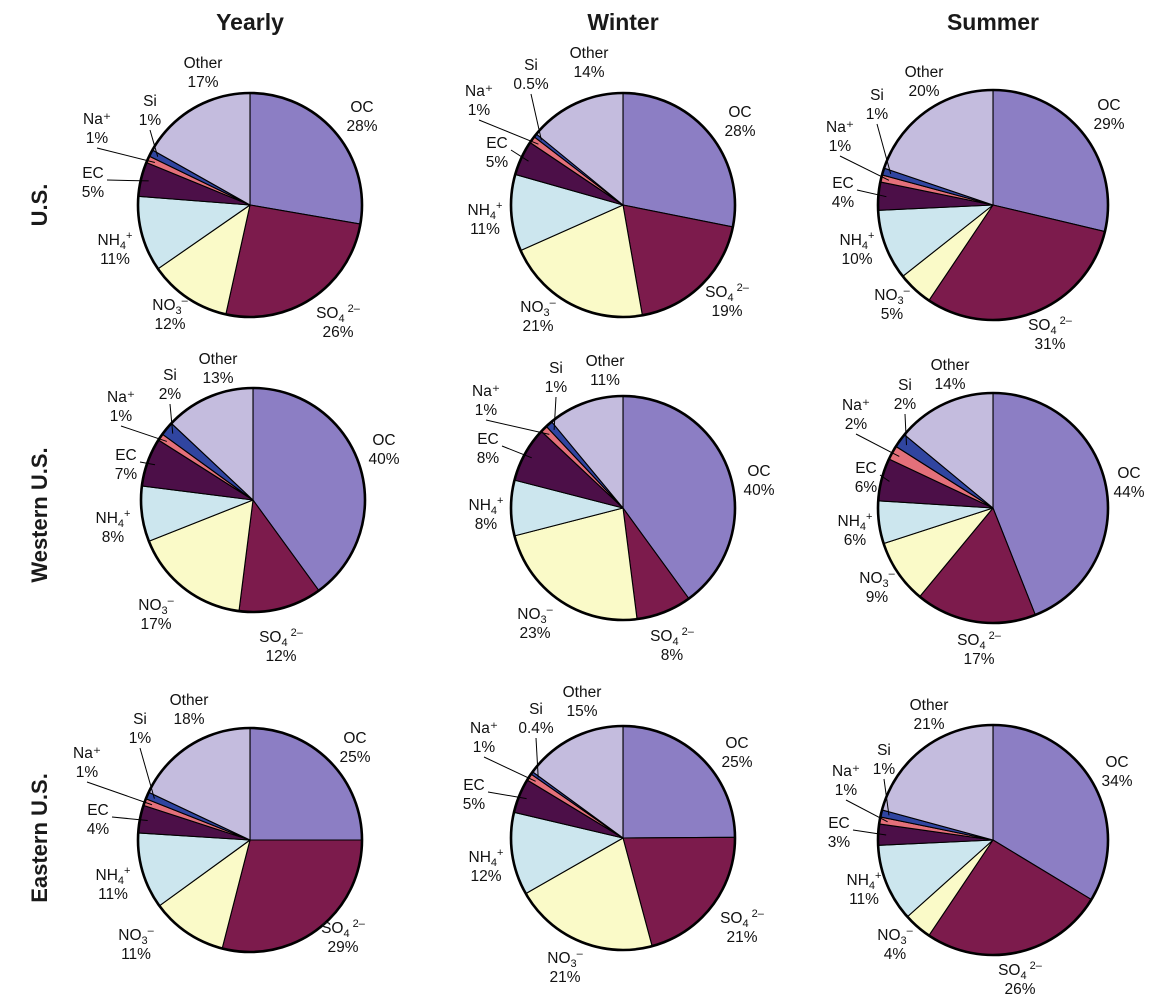  I want to click on slice-label-nh4: NH4+8%, so click(486, 514).